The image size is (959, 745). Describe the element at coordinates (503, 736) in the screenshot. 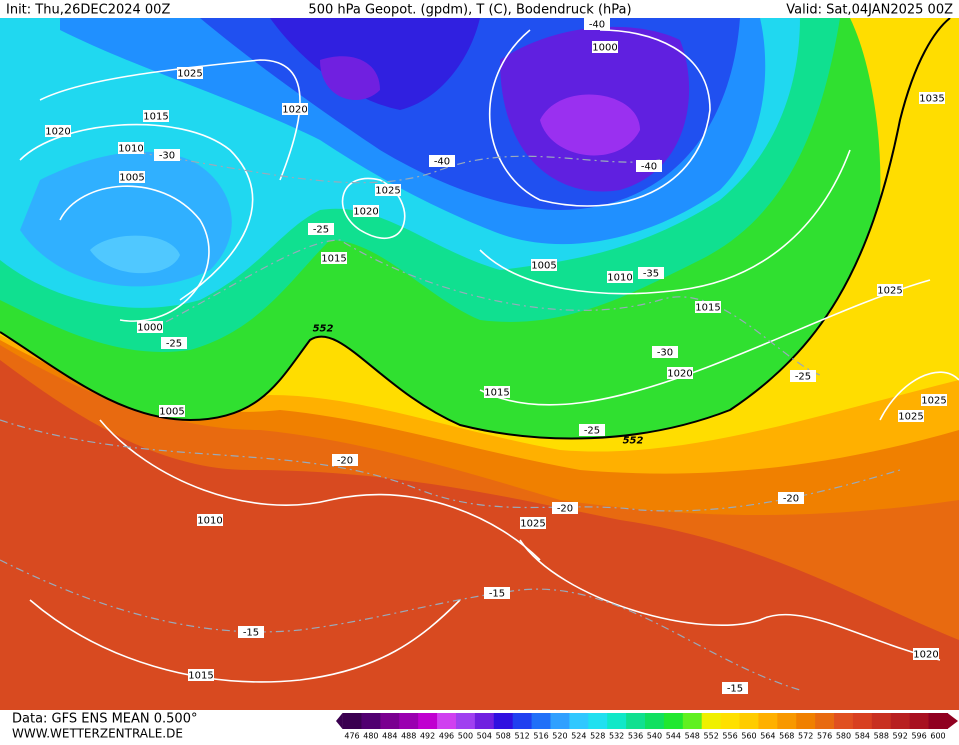

I see `colorbar-label: 508` at that location.